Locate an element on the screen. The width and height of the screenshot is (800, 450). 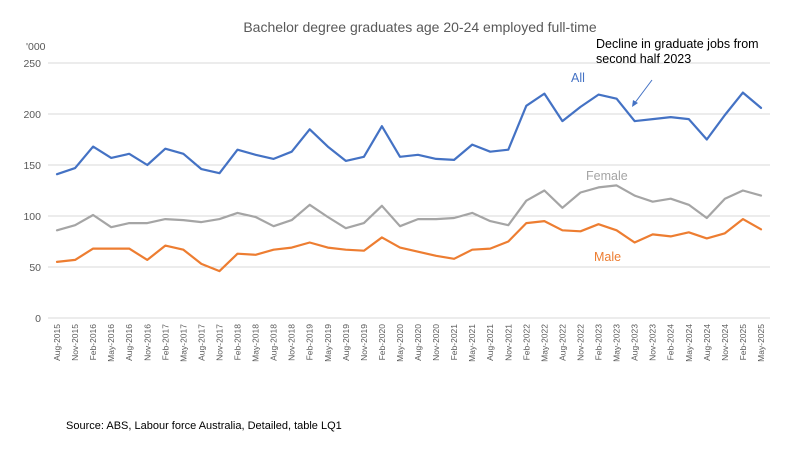
x-tick-label: Nov-2016 is located at coordinates (147, 342).